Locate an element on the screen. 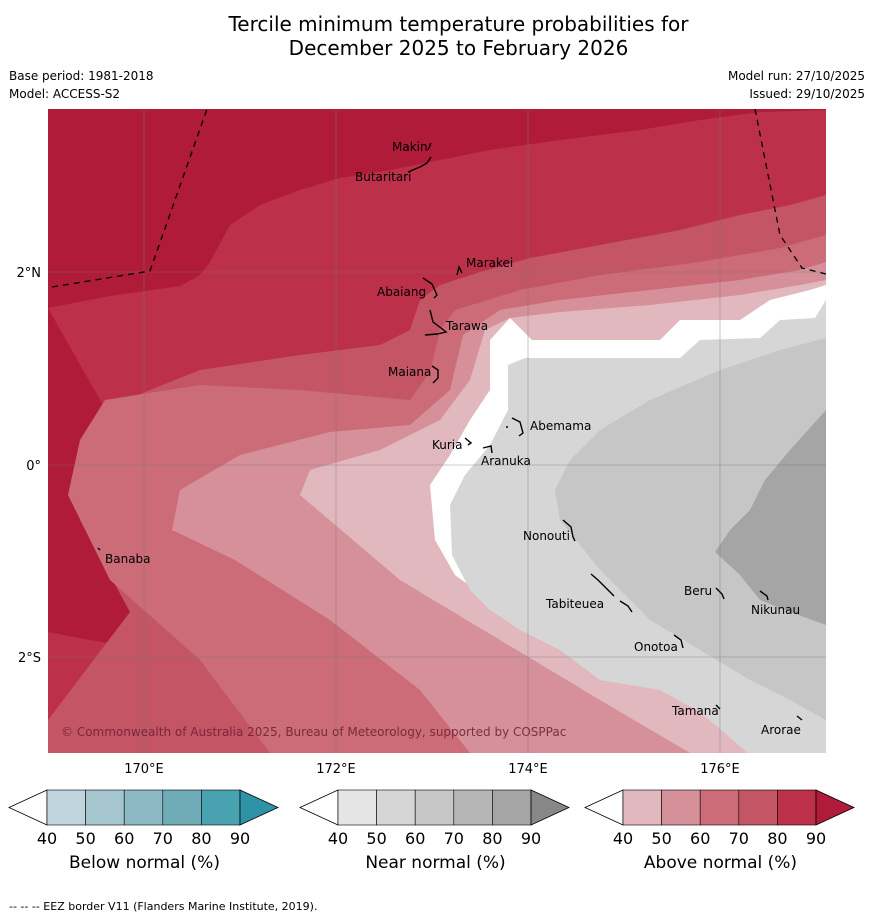  colorbar-below-tick: 40 is located at coordinates (47, 838).